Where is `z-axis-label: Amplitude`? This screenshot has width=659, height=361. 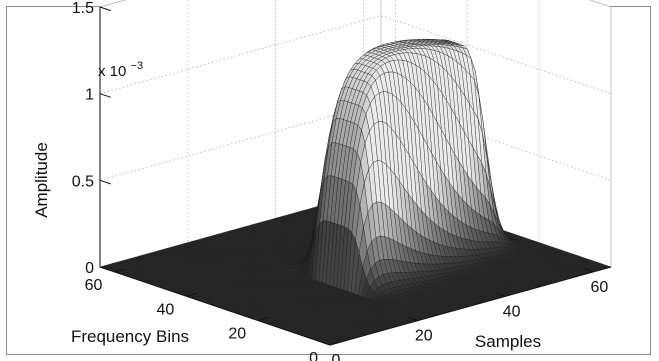 z-axis-label: Amplitude is located at coordinates (41, 180).